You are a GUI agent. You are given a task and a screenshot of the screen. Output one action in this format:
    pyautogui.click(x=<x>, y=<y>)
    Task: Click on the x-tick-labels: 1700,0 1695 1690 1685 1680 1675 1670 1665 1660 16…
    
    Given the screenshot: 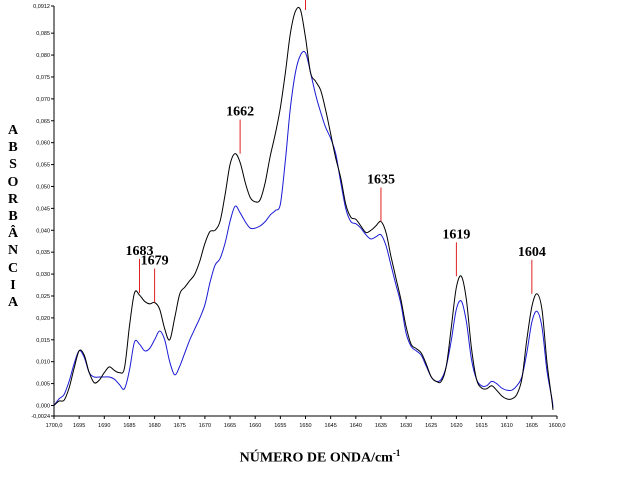 What is the action you would take?
    pyautogui.click(x=306, y=422)
    